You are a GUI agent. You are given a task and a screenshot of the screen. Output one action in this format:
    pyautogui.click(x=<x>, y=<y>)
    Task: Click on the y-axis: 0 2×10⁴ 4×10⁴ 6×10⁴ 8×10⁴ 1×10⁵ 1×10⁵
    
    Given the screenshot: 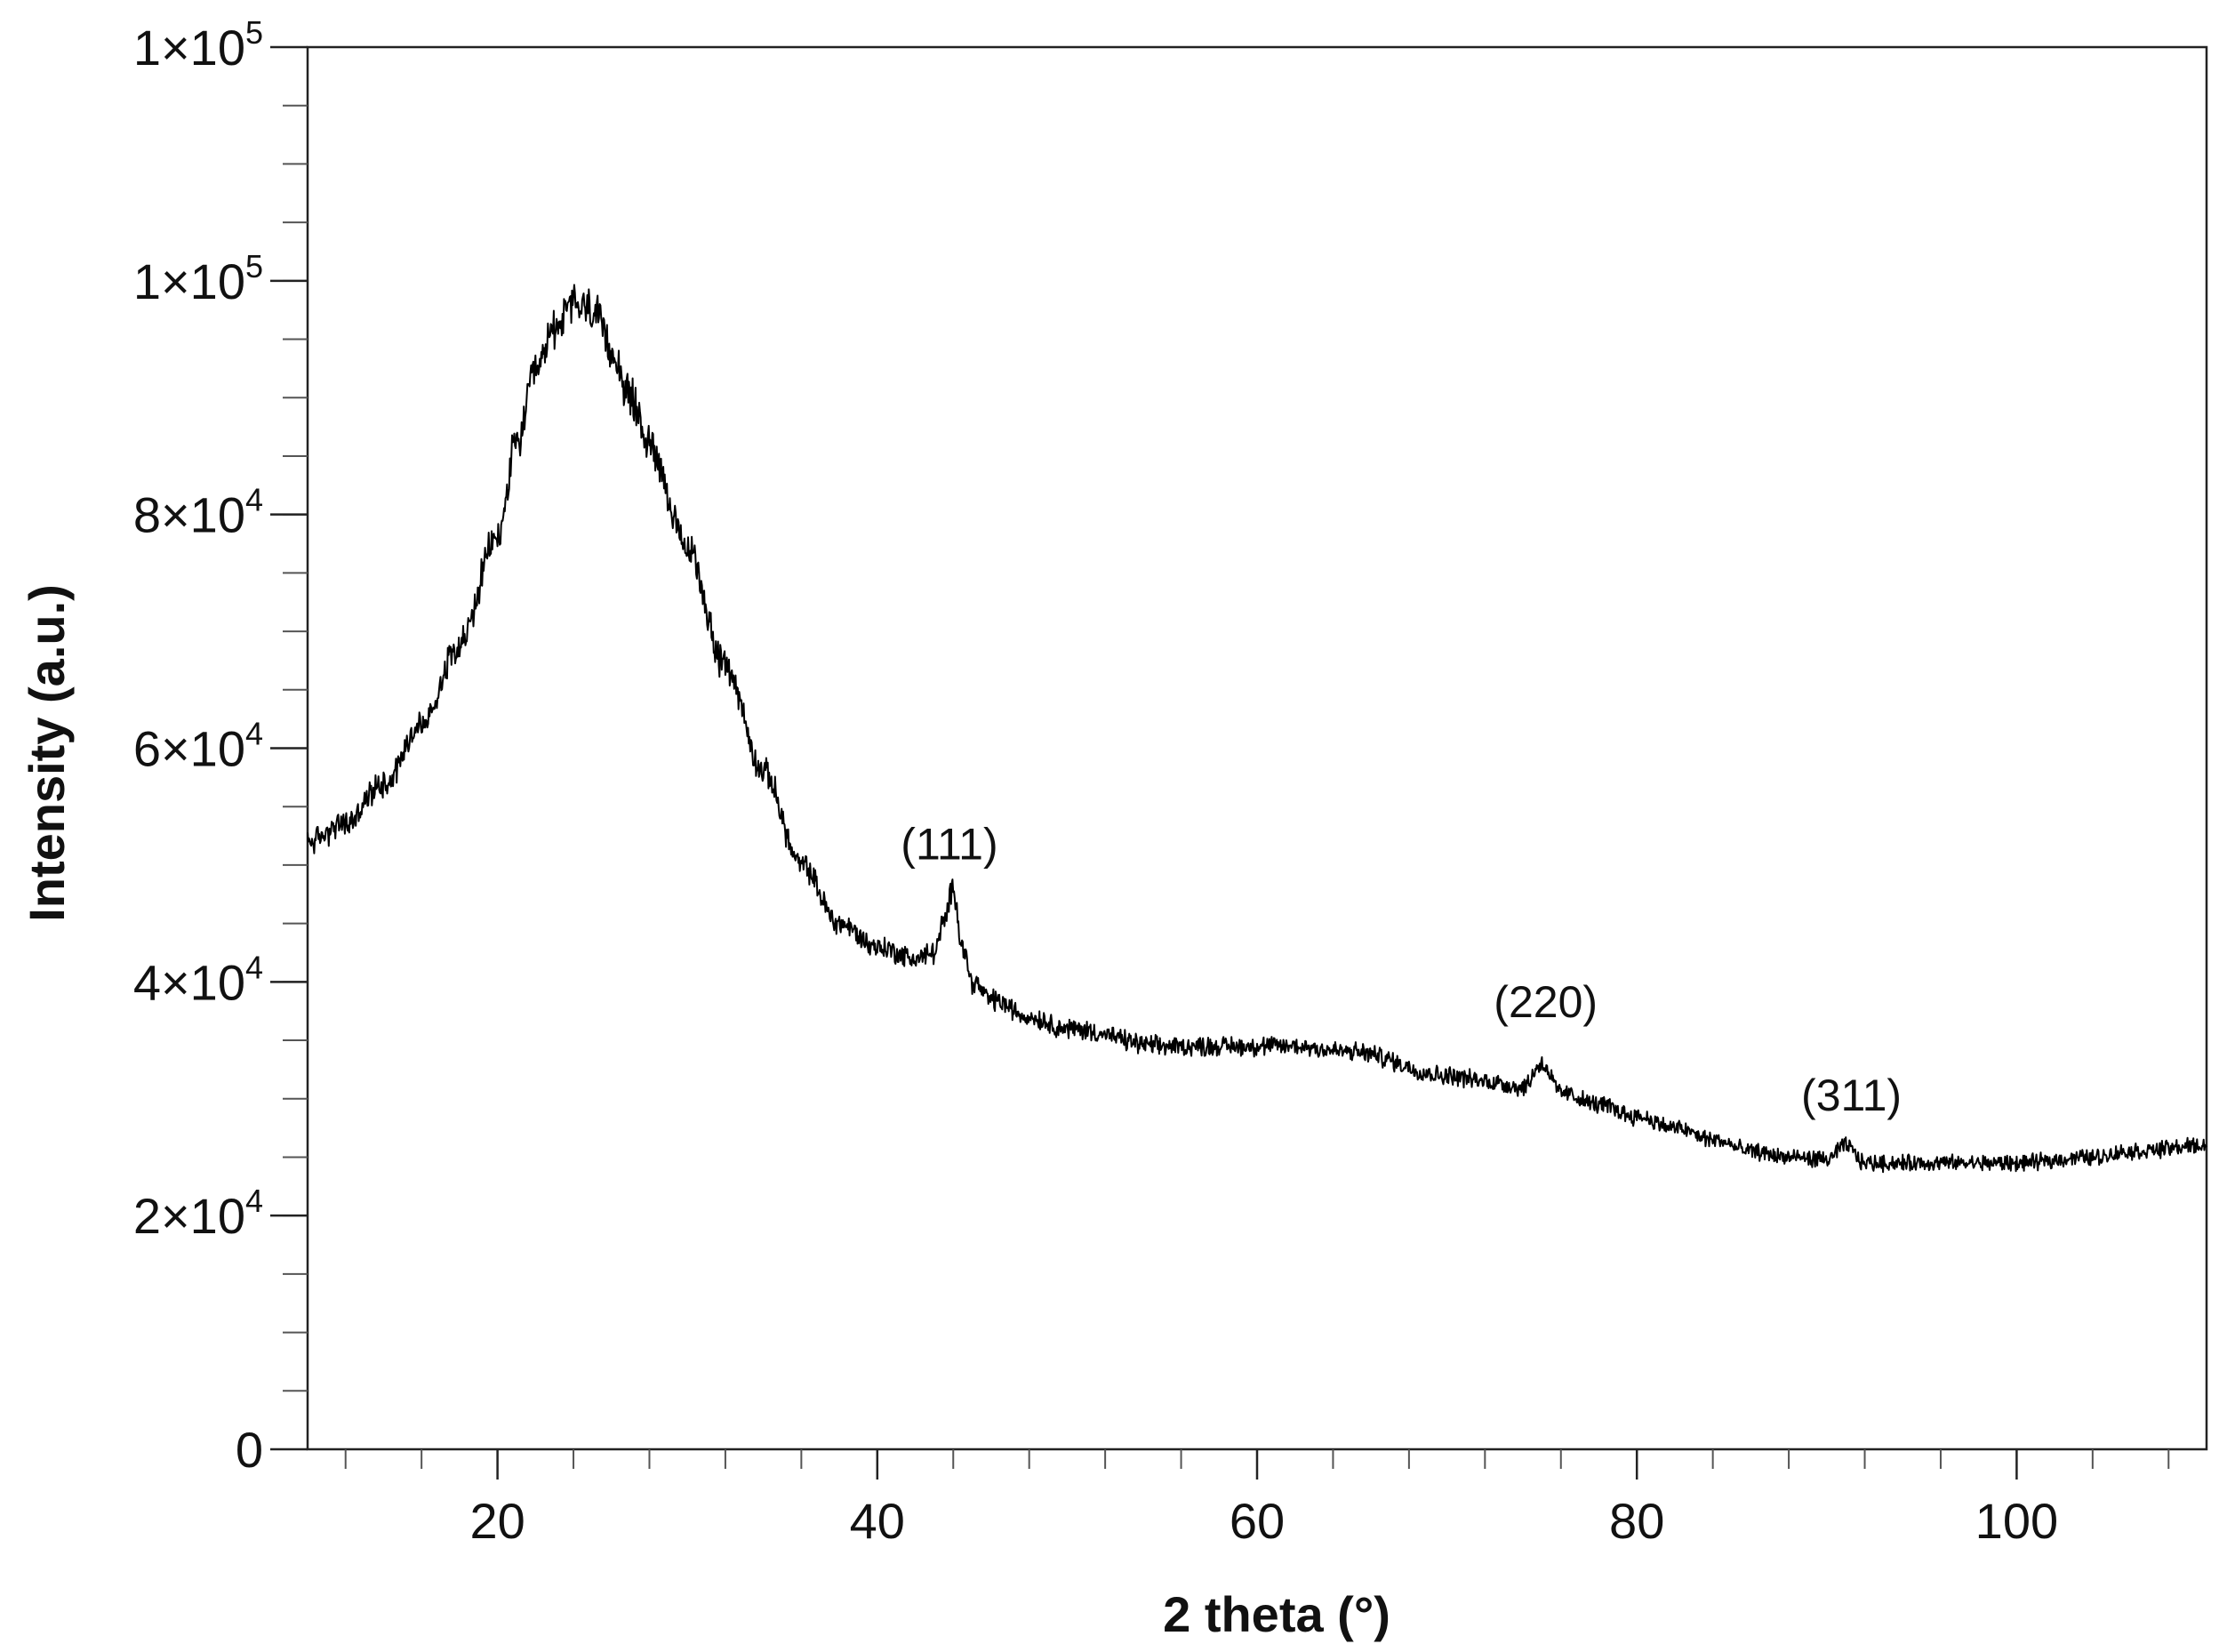 What is the action you would take?
    pyautogui.click(x=220, y=746)
    